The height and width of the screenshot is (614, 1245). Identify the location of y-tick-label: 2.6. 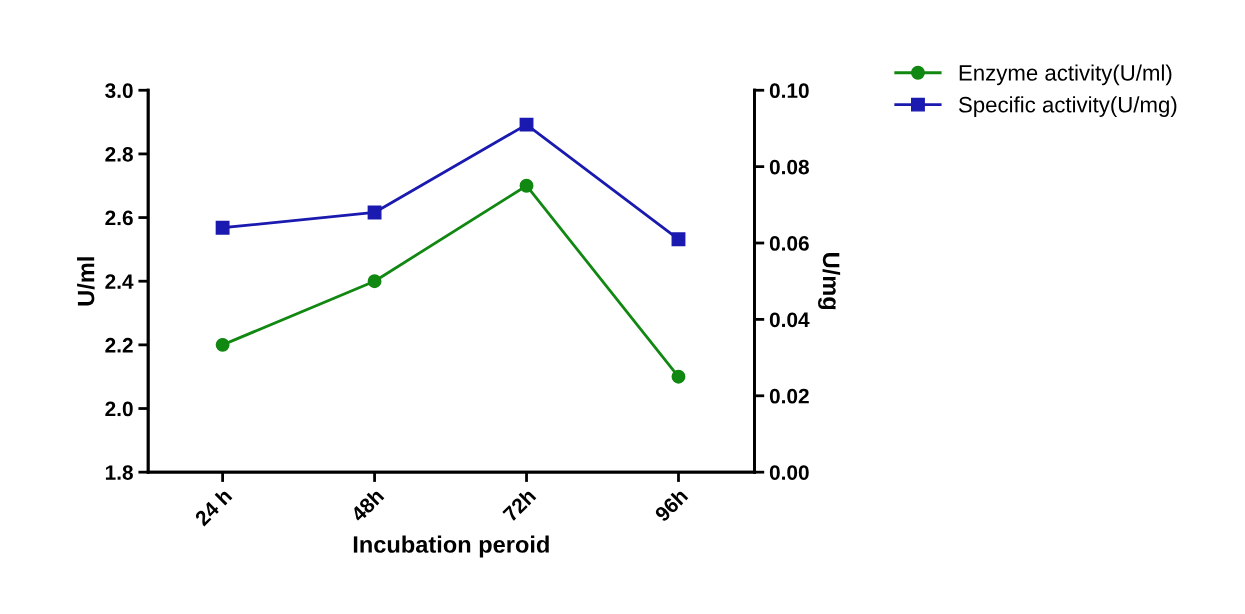
(119, 218).